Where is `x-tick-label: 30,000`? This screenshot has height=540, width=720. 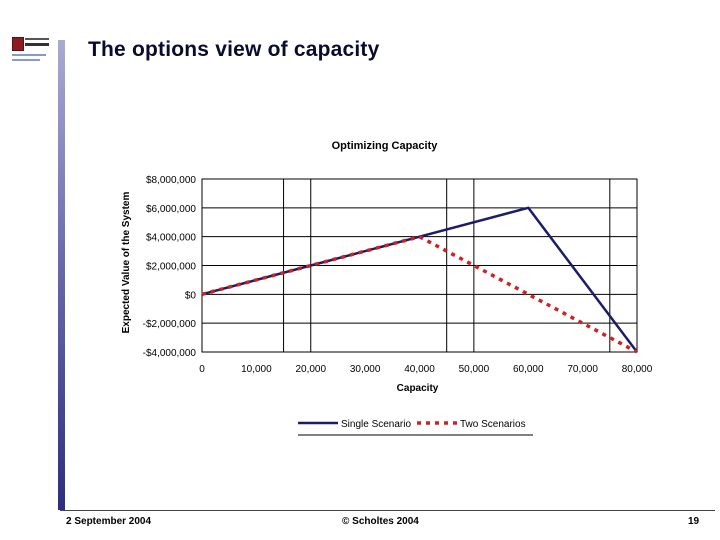 x-tick-label: 30,000 is located at coordinates (365, 369).